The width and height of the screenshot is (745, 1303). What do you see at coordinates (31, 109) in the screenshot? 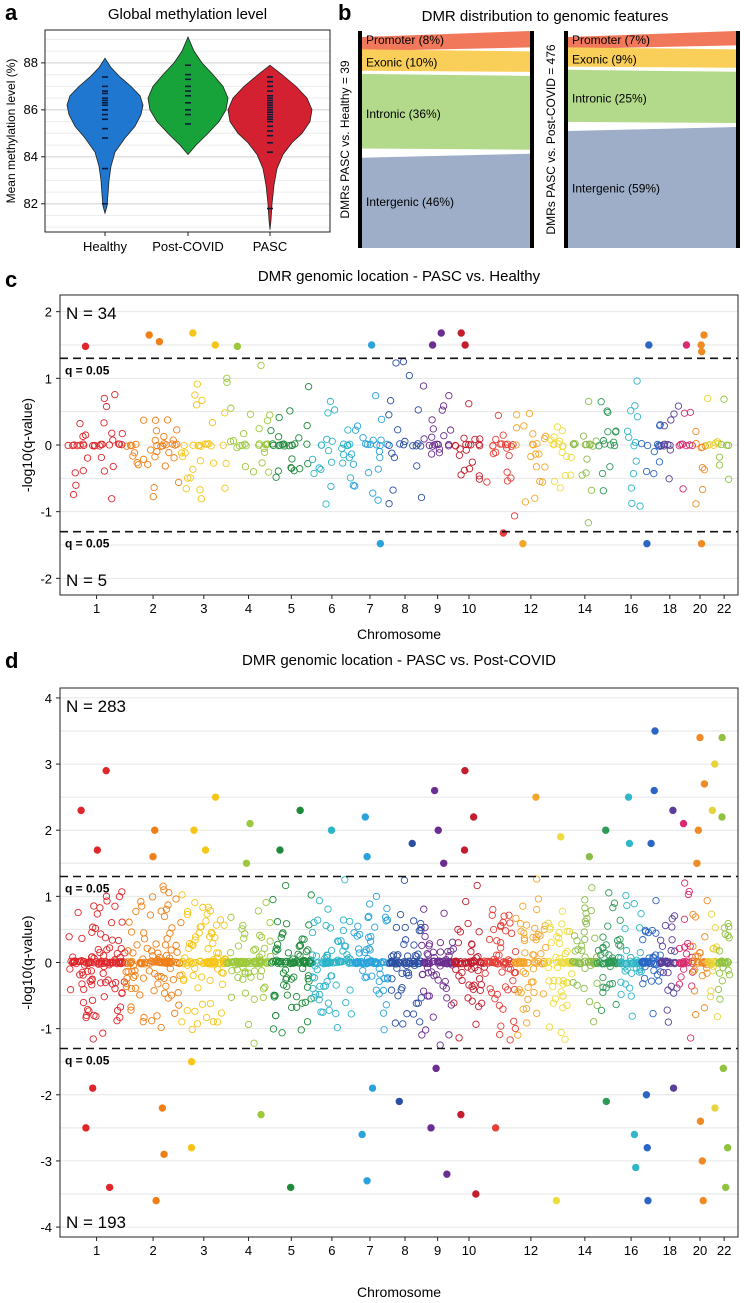
I see `chart-a-ytick-label: 86` at bounding box center [31, 109].